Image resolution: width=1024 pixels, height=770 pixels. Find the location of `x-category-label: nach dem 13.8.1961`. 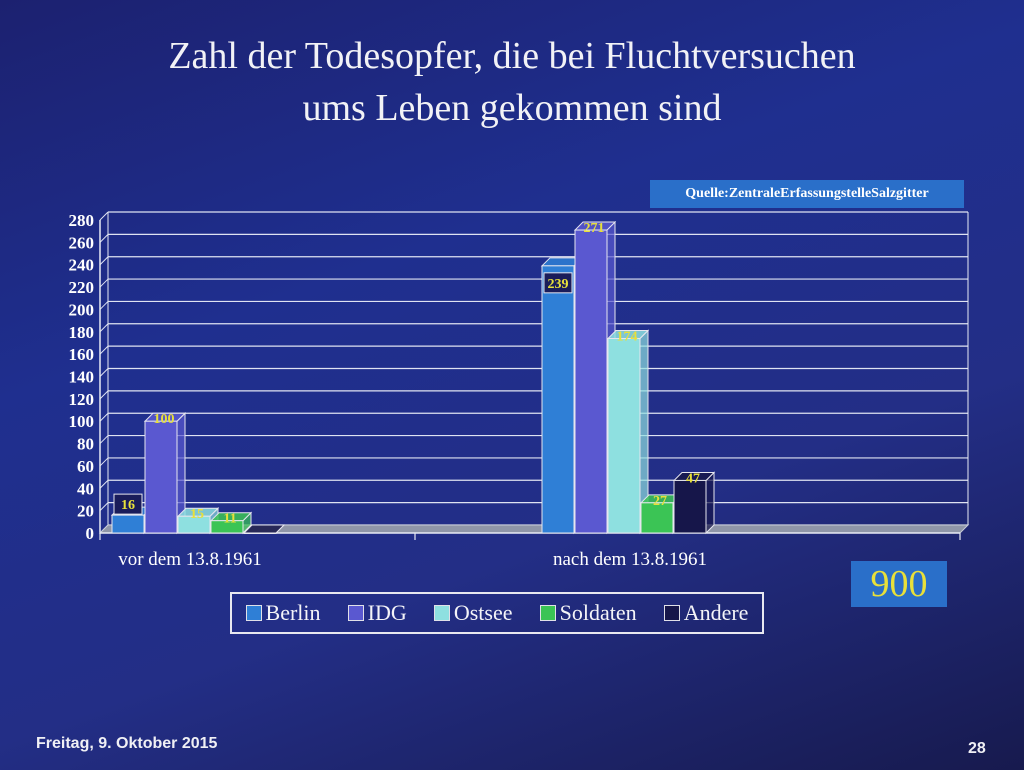

x-category-label: nach dem 13.8.1961 is located at coordinates (630, 559).